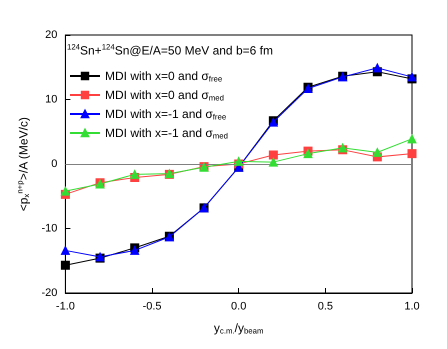 The image size is (447, 349). I want to click on x-tick-label: 0.0, so click(238, 306).